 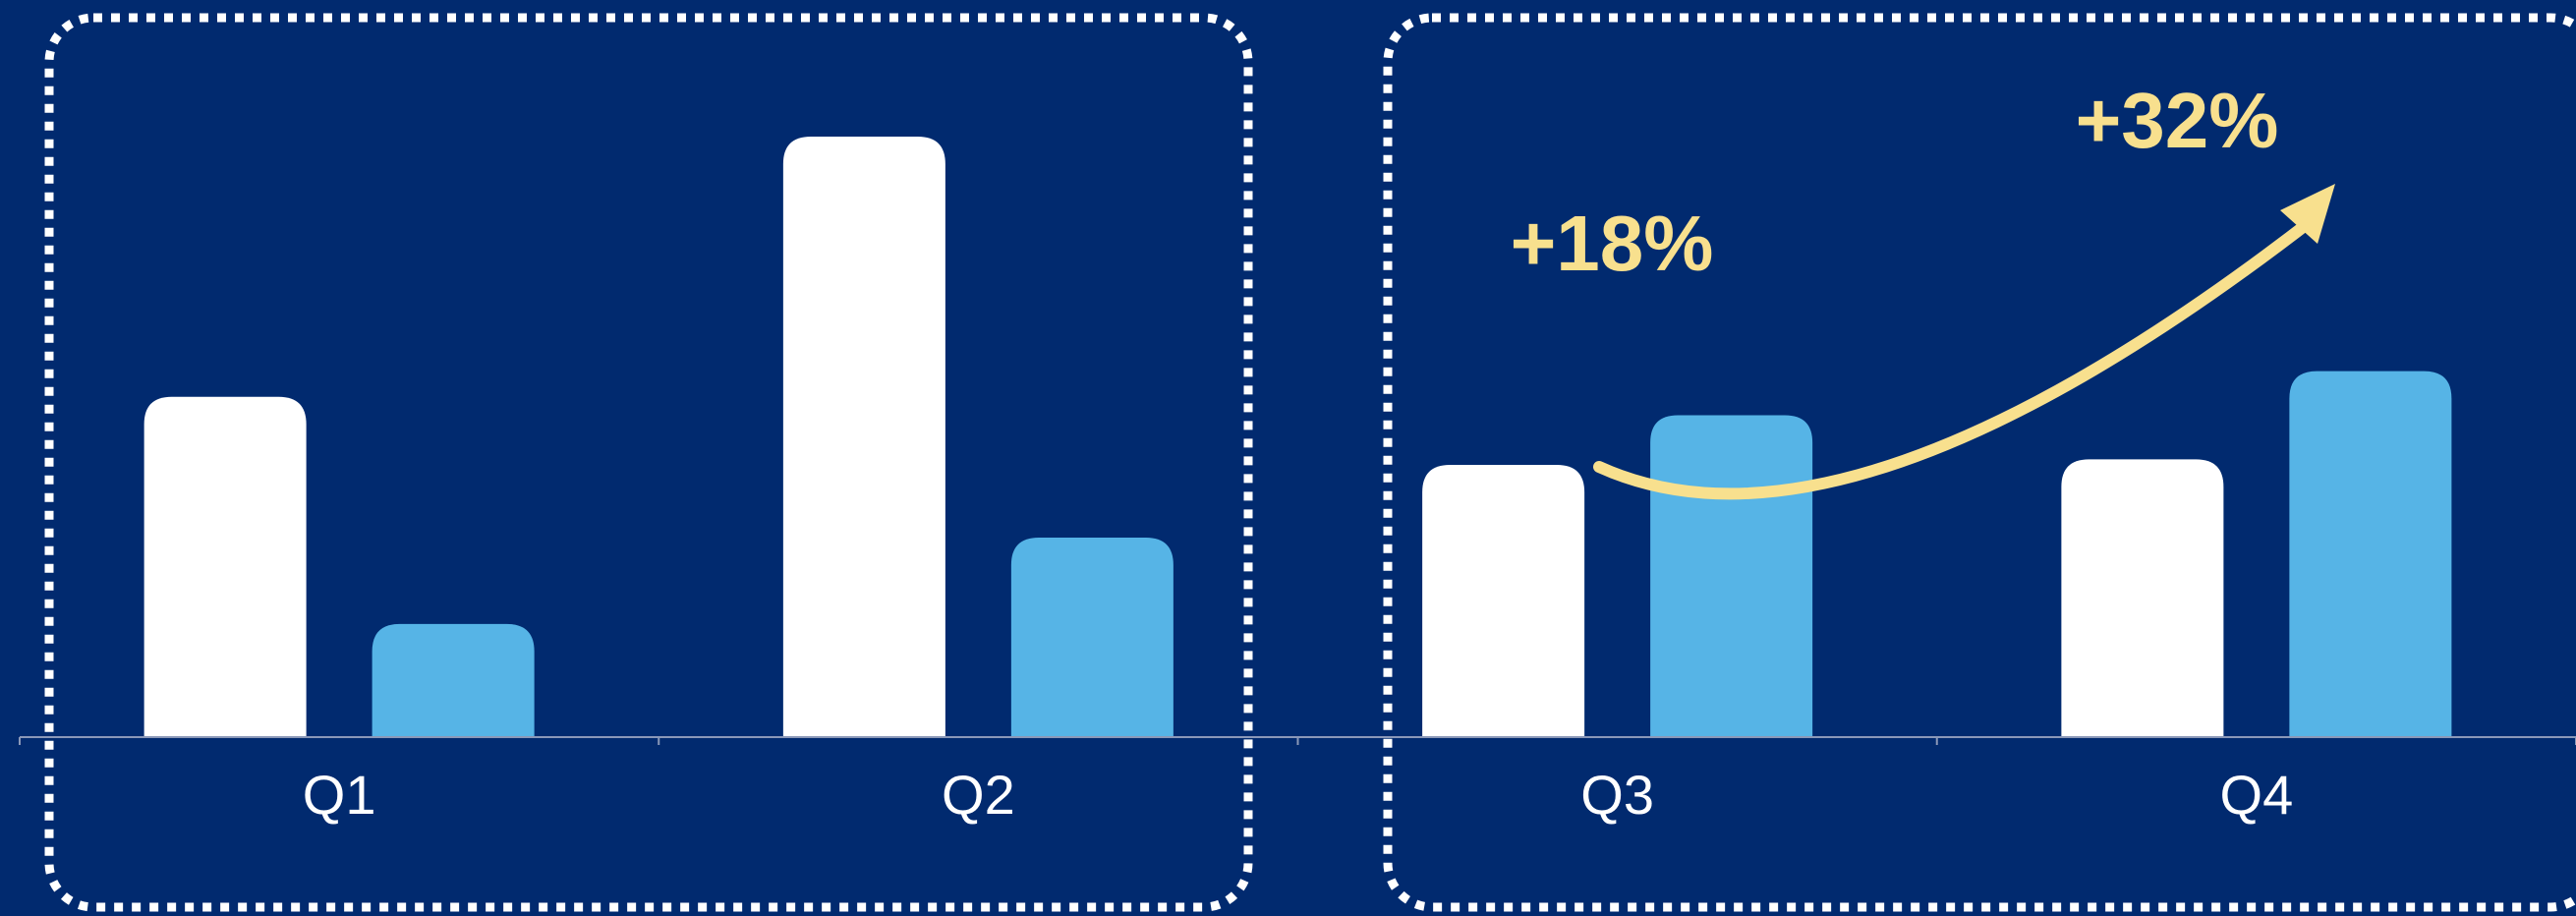 I want to click on trend-arrow-line, so click(x=1957, y=356).